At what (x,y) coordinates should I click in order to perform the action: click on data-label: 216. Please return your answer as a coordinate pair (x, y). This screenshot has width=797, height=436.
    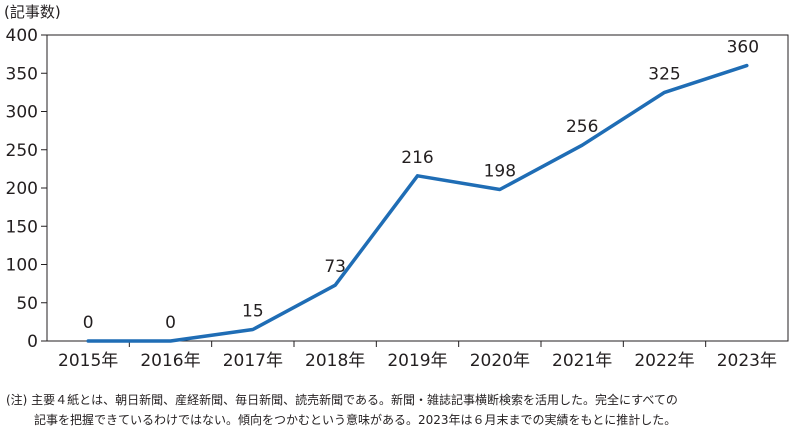
    Looking at the image, I should click on (417, 158).